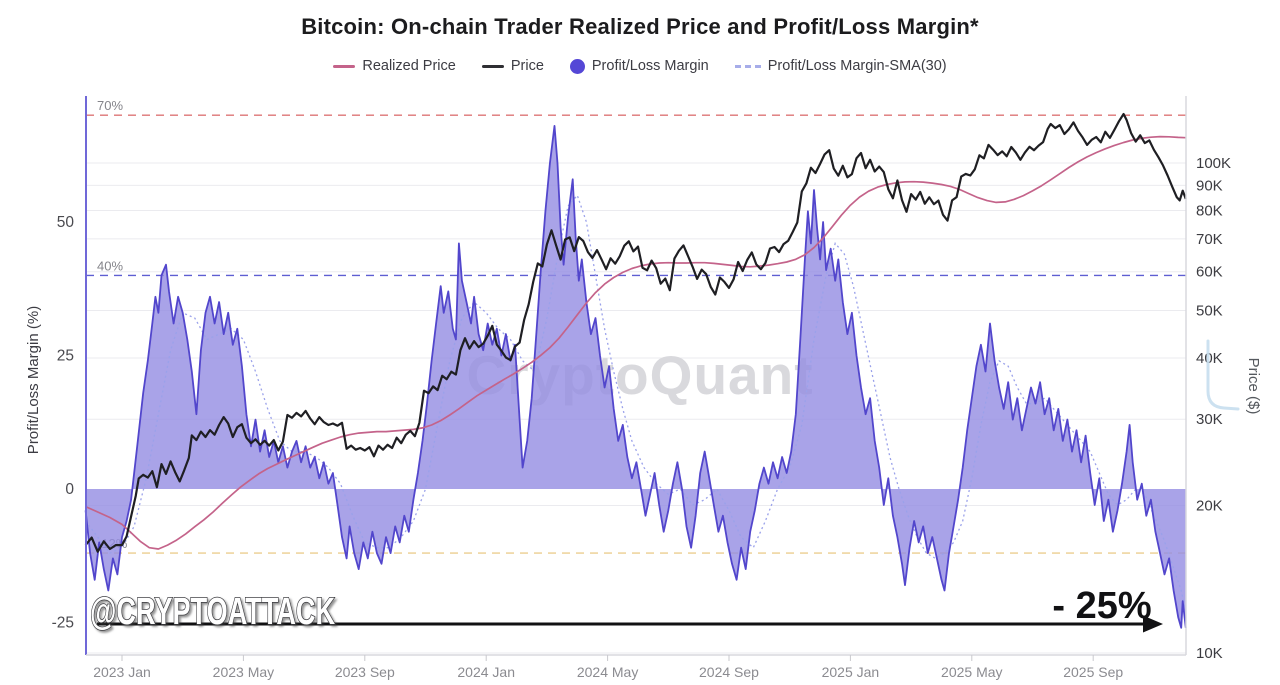  What do you see at coordinates (607, 672) in the screenshot?
I see `x-axis-tick-label: 2024 May` at bounding box center [607, 672].